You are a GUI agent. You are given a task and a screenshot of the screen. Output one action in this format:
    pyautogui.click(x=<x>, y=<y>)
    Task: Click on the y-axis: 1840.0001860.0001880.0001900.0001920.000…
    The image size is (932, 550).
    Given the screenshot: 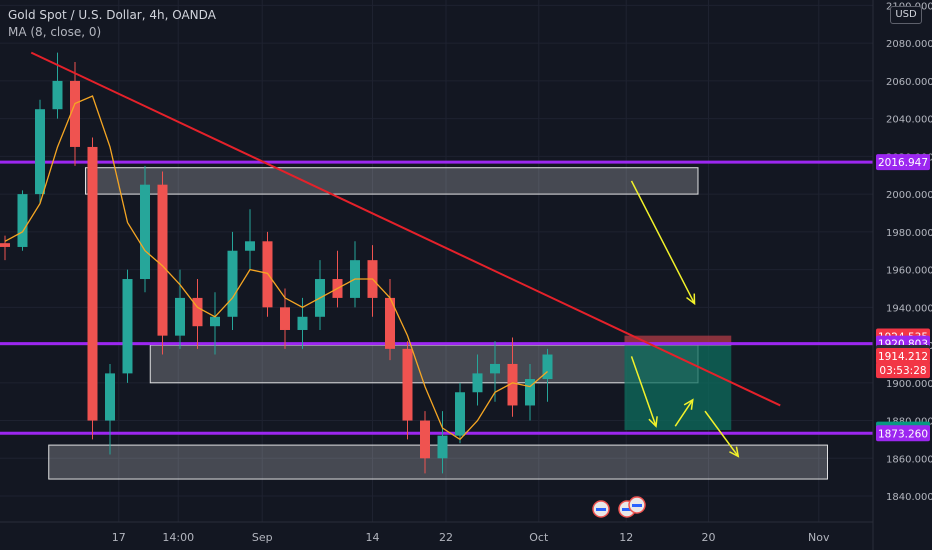 What is the action you would take?
    pyautogui.click(x=902, y=275)
    